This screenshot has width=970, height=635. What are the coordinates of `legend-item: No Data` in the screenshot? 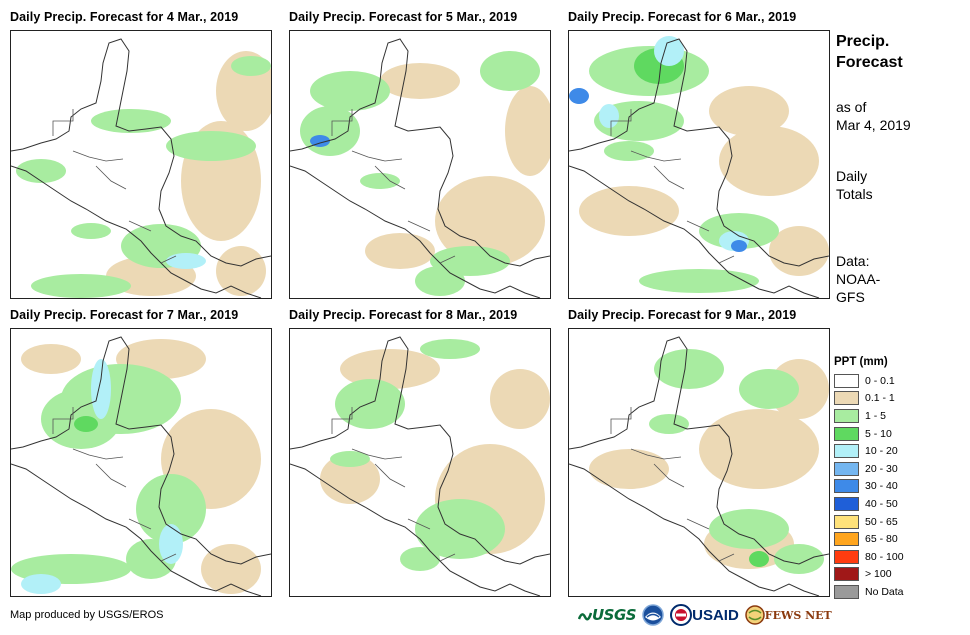 It's located at (899, 592).